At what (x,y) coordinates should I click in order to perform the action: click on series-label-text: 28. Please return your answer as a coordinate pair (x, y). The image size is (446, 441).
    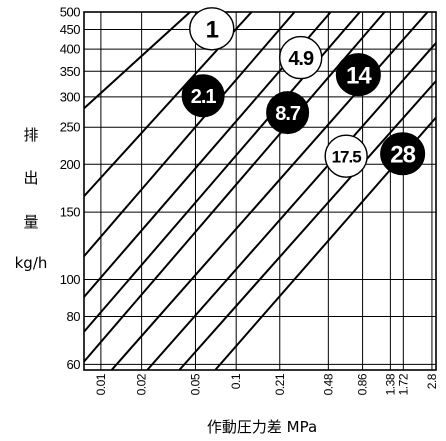
    Looking at the image, I should click on (402, 154).